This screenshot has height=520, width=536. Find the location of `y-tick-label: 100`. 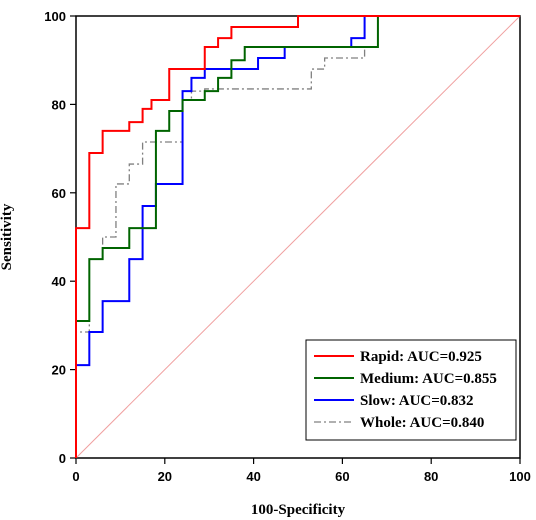

y-tick-label: 100 is located at coordinates (55, 16).